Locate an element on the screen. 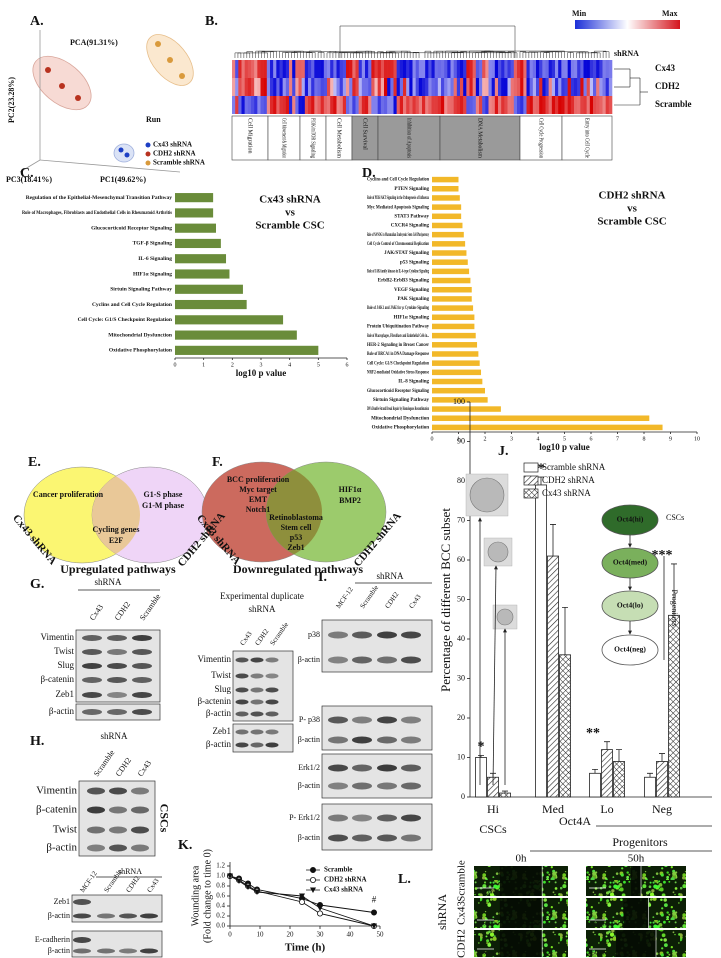 The image size is (721, 958). row-header: shRNA is located at coordinates (442, 912).